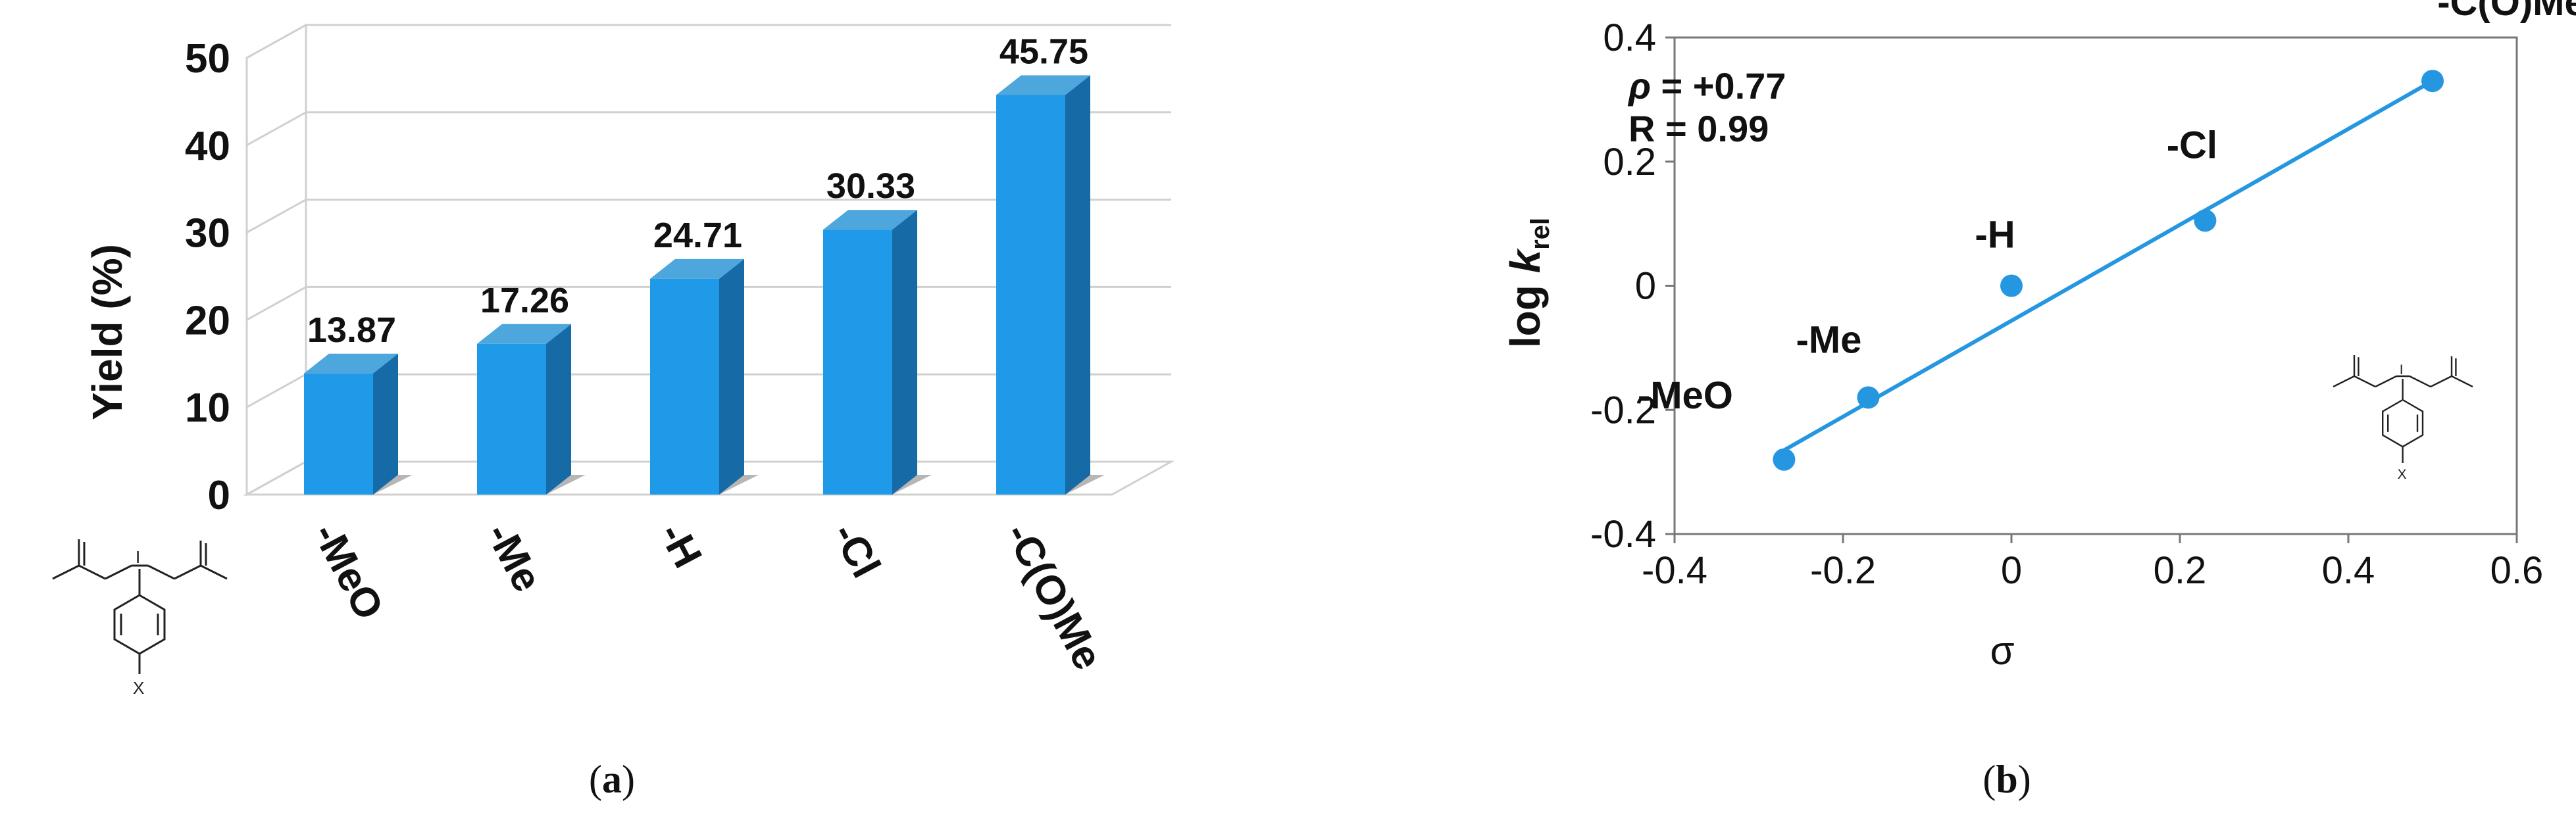 This screenshot has width=2576, height=828. What do you see at coordinates (2403, 419) in the screenshot?
I see `hypervalent-iodine-structure-b: I X` at bounding box center [2403, 419].